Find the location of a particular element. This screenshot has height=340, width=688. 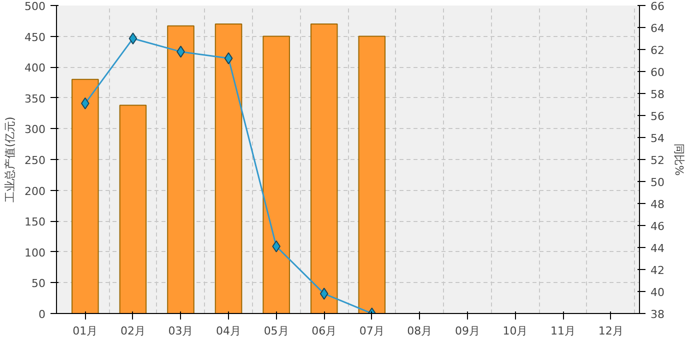

y2-tick-label: 64 is located at coordinates (657, 28).